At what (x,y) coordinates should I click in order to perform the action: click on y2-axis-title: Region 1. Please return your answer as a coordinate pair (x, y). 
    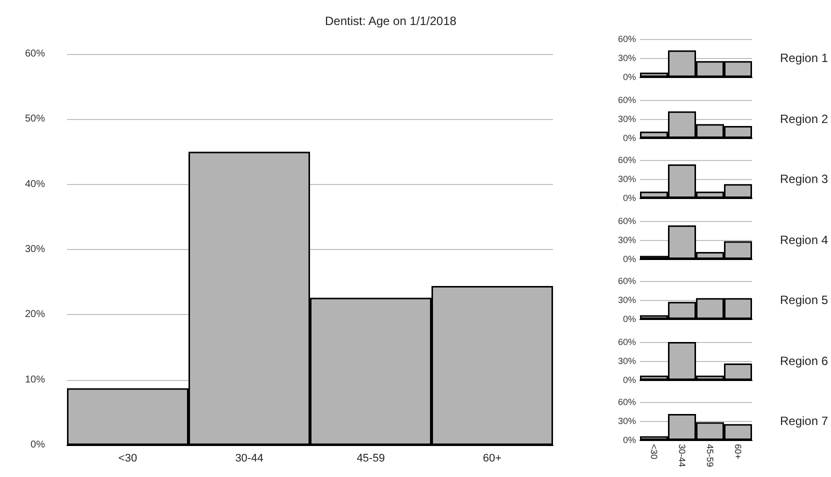
    Looking at the image, I should click on (804, 58).